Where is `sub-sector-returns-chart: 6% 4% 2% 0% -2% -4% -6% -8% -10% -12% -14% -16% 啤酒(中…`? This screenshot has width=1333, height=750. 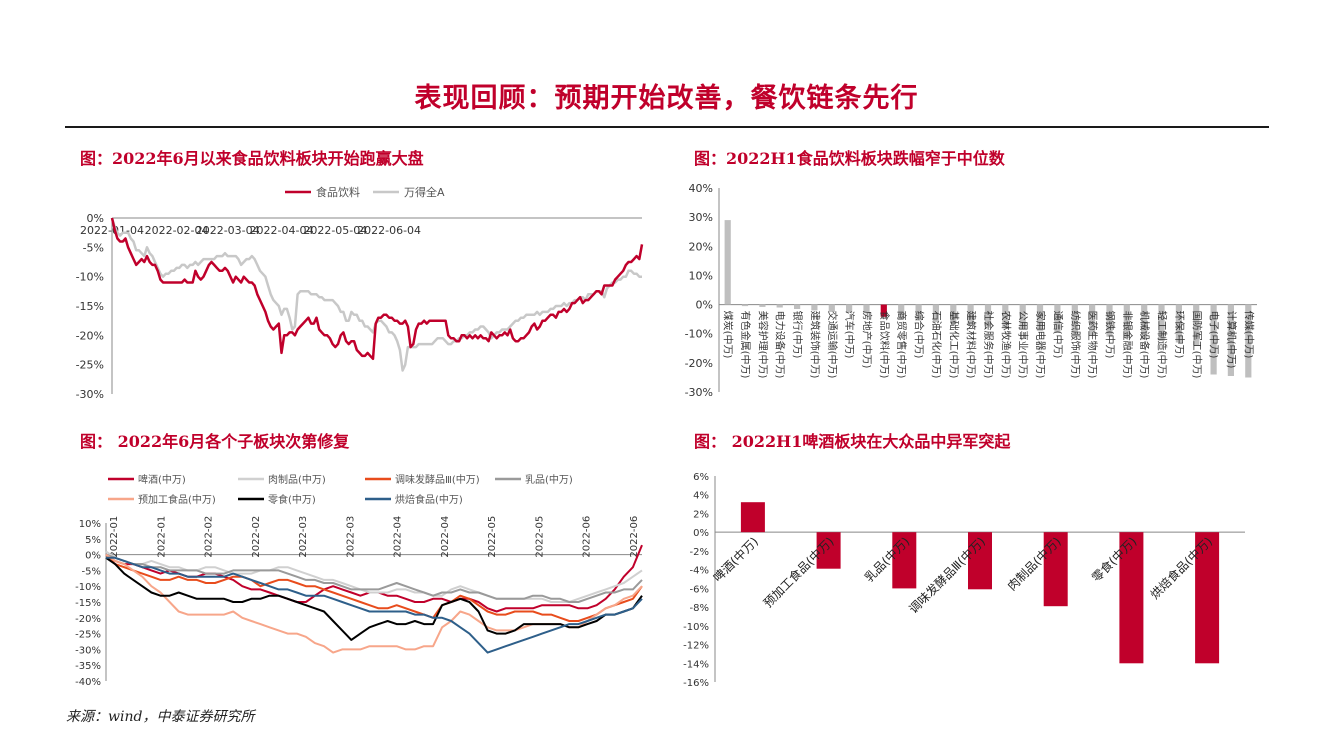
sub-sector-returns-chart: 6% 4% 2% 0% -2% -4% -6% -8% -10% -12% -14% -16% 啤酒(中… is located at coordinates (964, 580).